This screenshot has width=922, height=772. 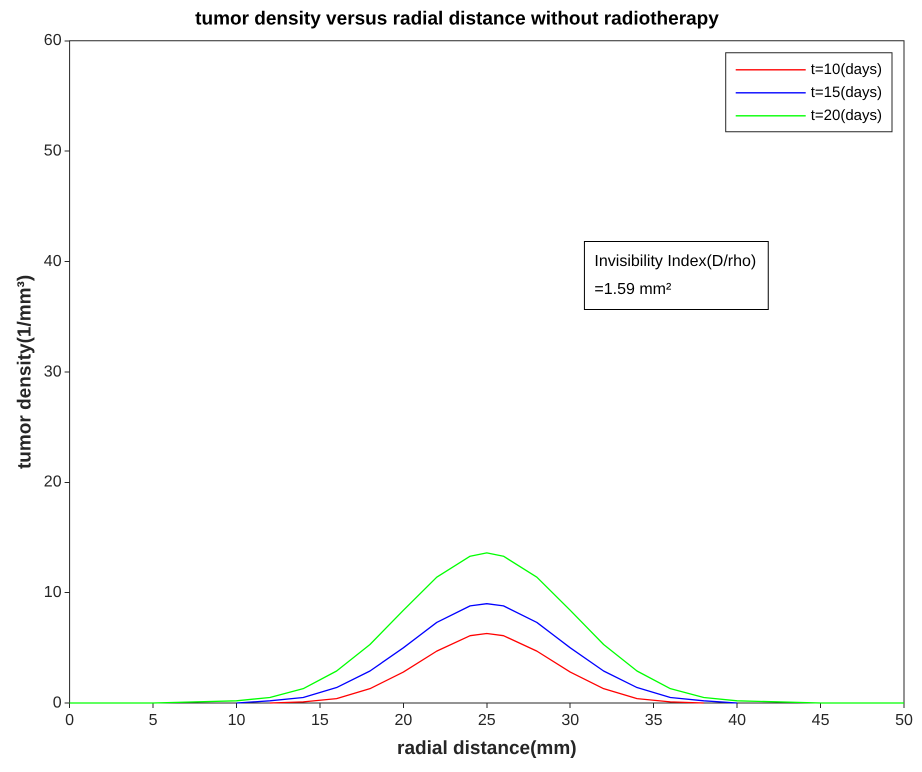 I want to click on x-tick-label: 25, so click(x=487, y=721).